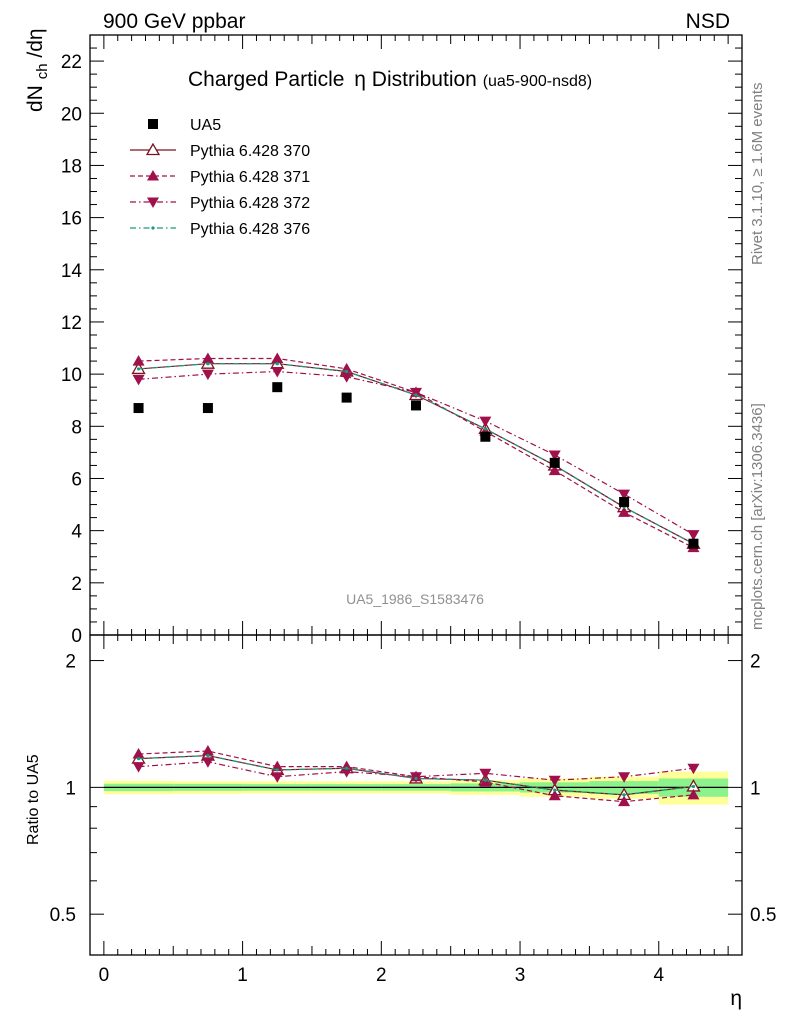 The width and height of the screenshot is (786, 1024). I want to click on main-y-axis-label: dN ch /dη, so click(38, 70).